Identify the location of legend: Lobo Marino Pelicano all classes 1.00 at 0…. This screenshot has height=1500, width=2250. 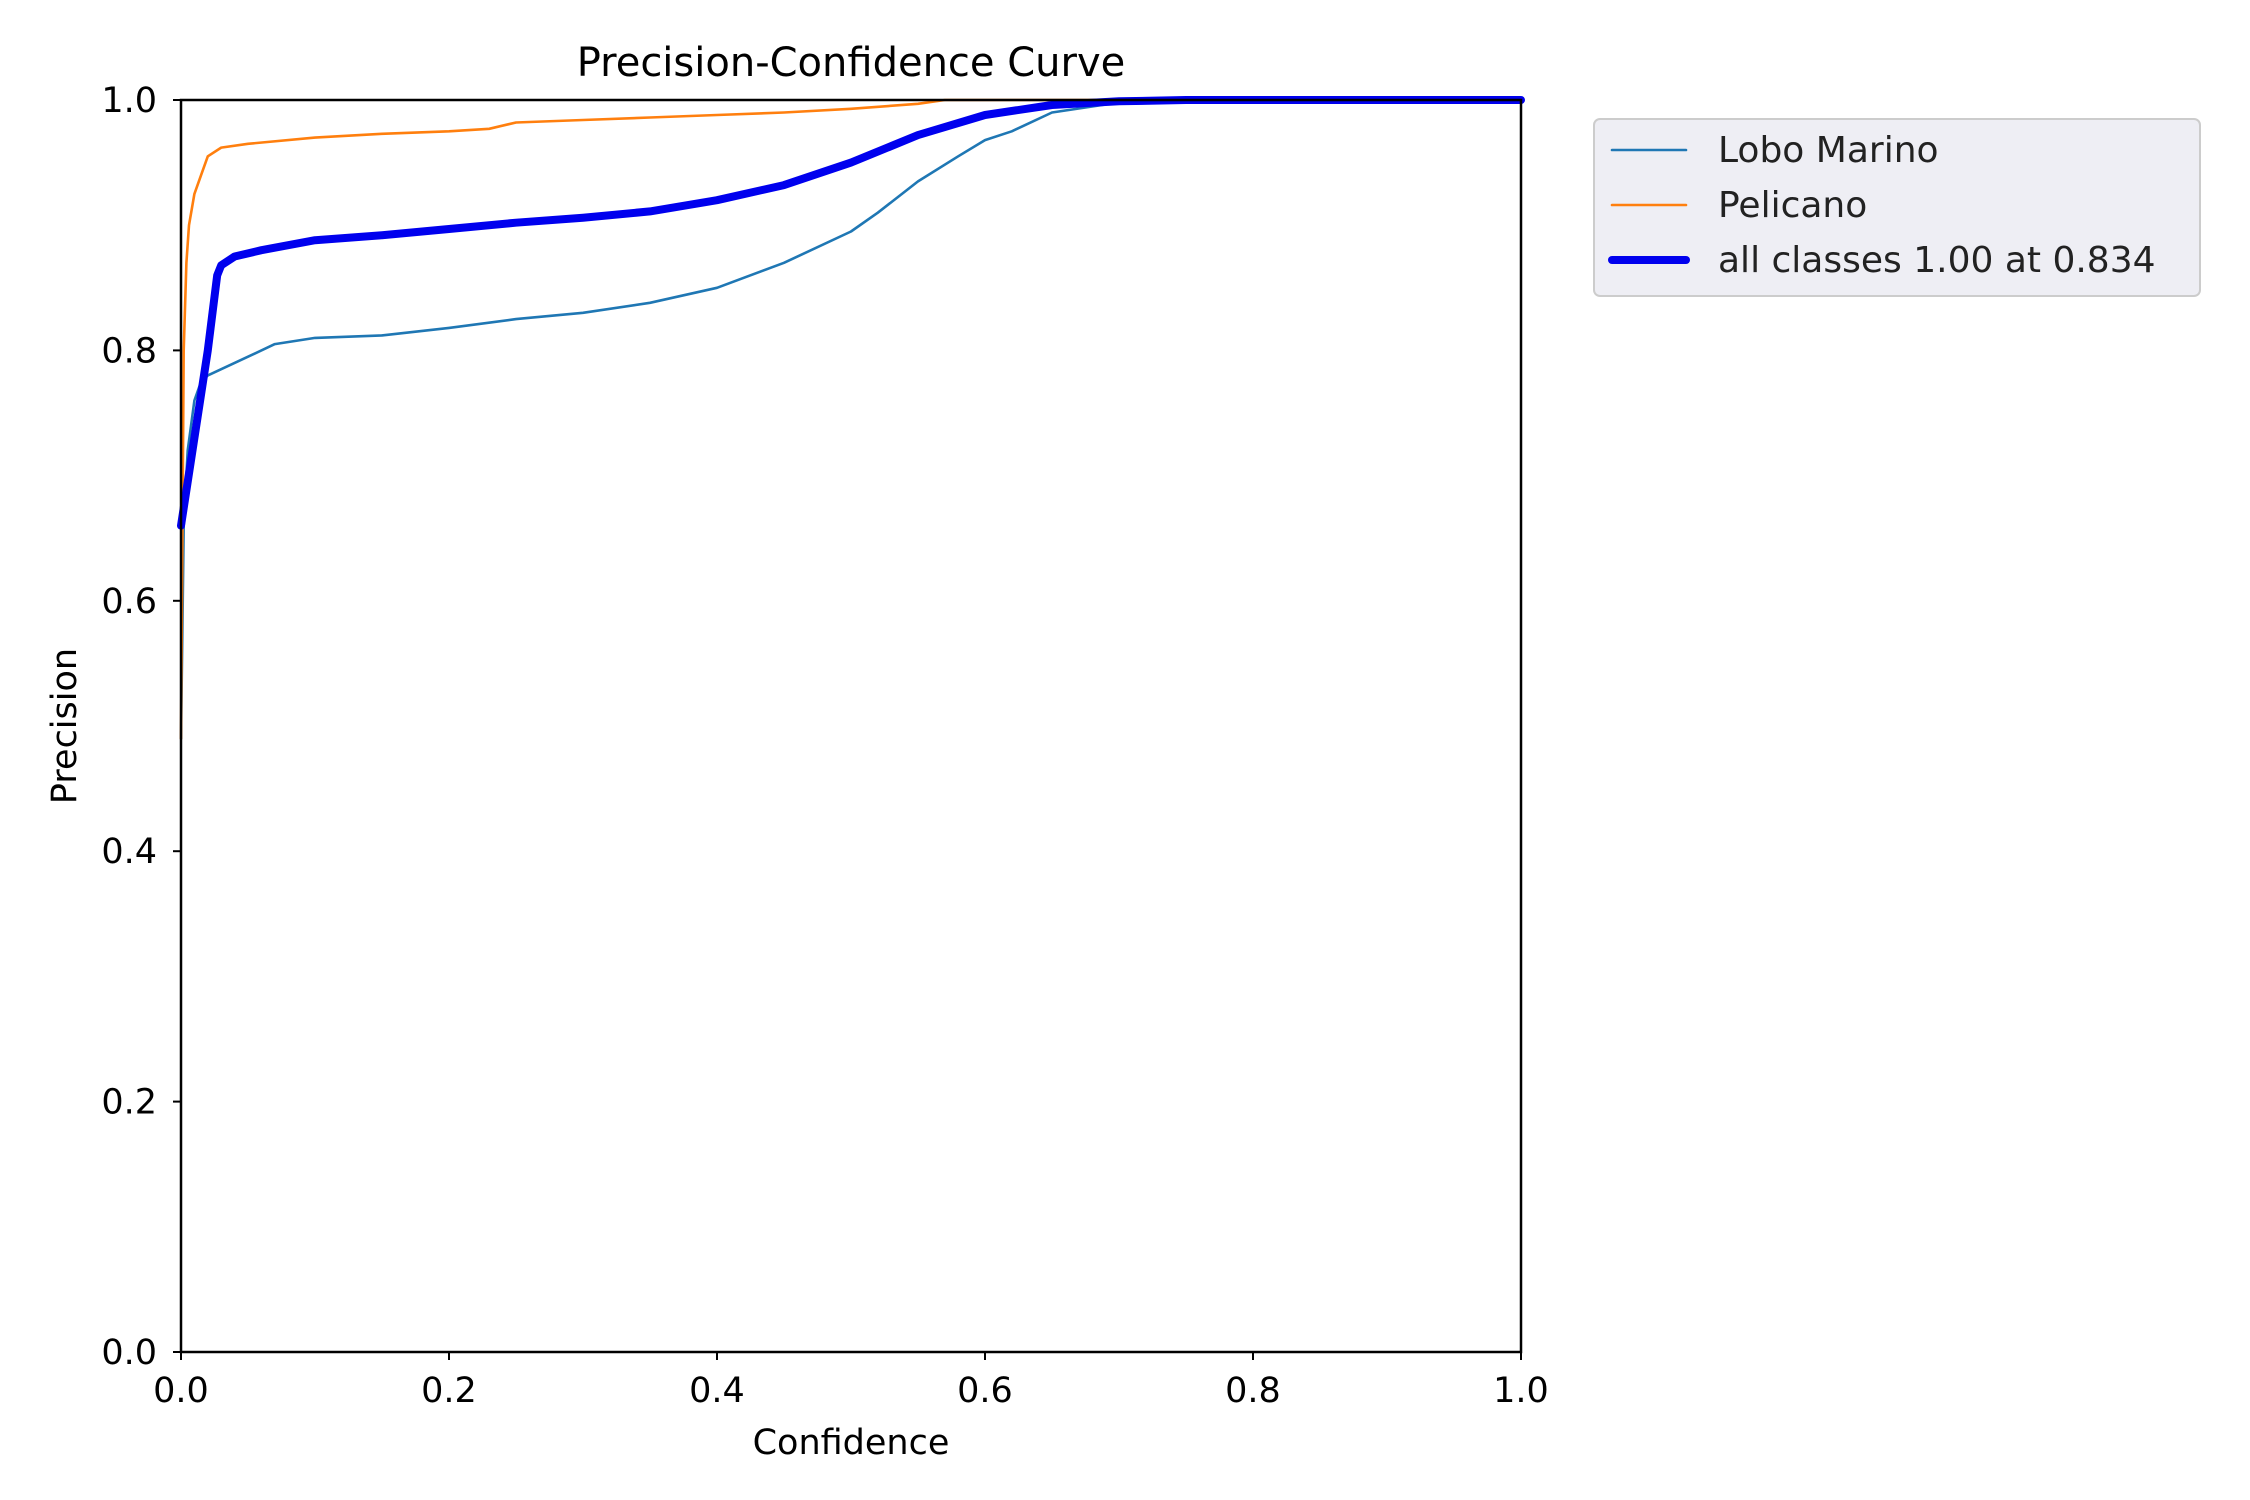
(1897, 207).